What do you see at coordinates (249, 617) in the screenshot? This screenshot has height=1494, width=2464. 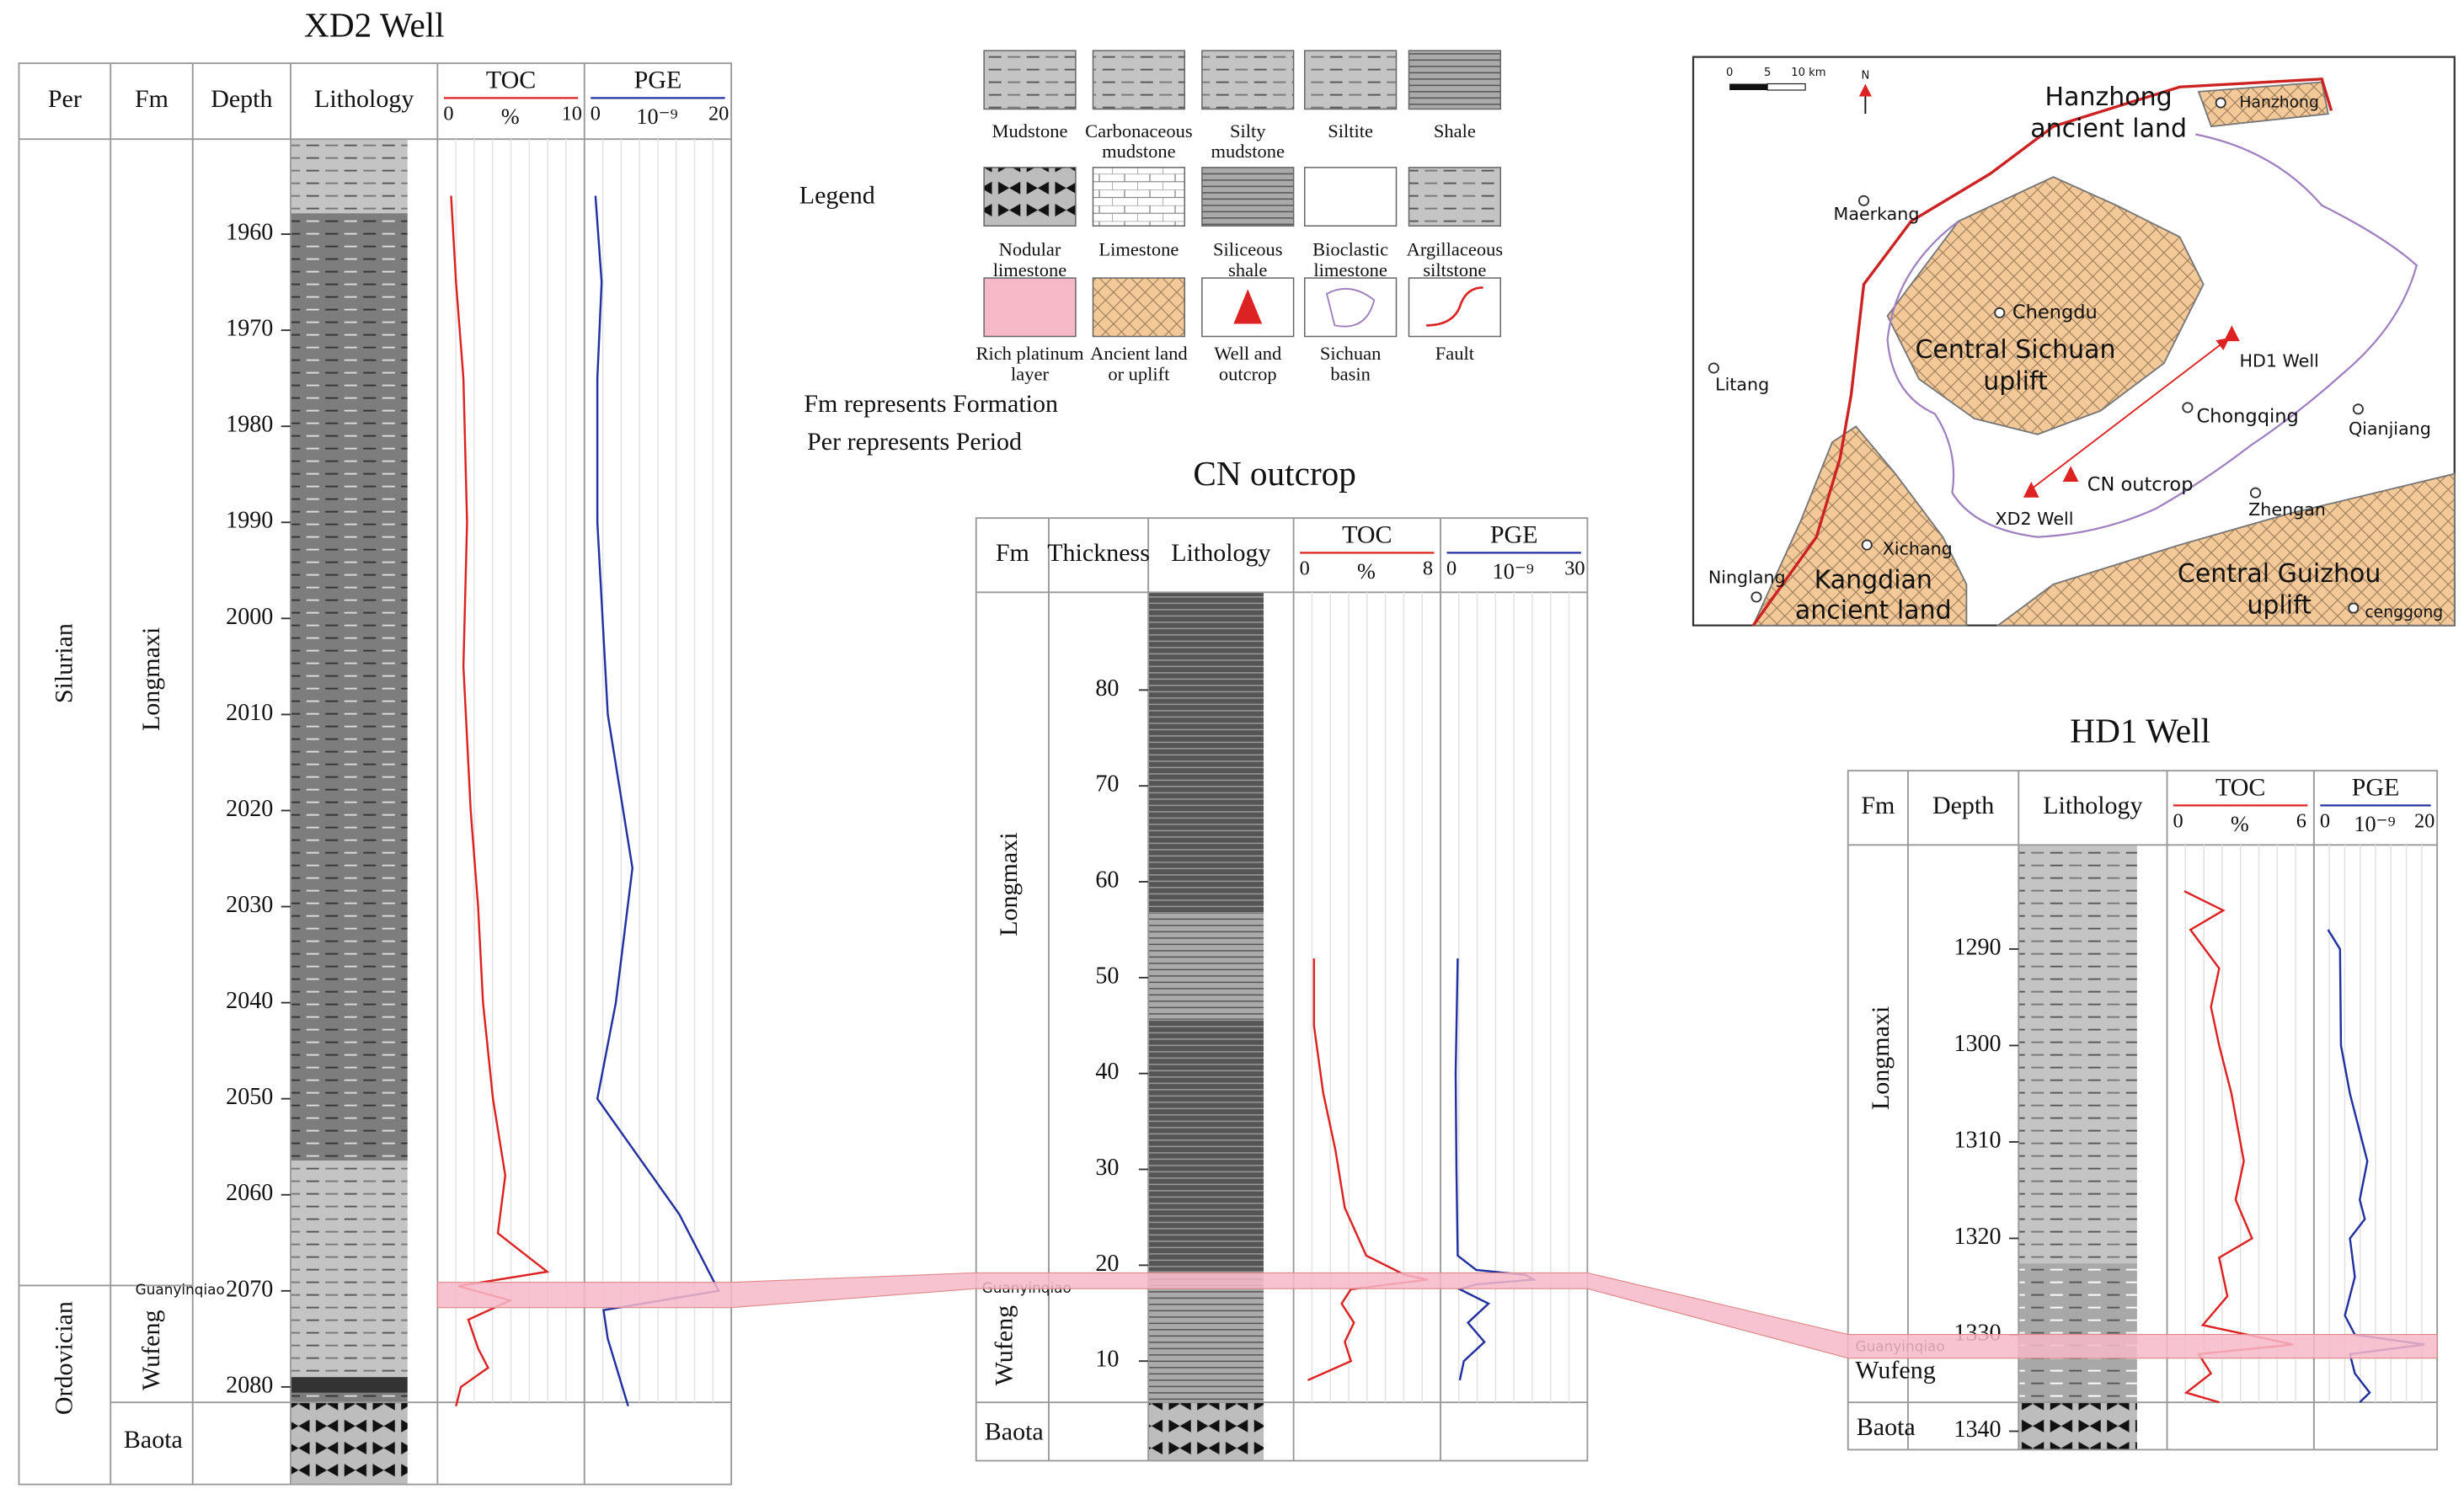 I see `label: 2000` at bounding box center [249, 617].